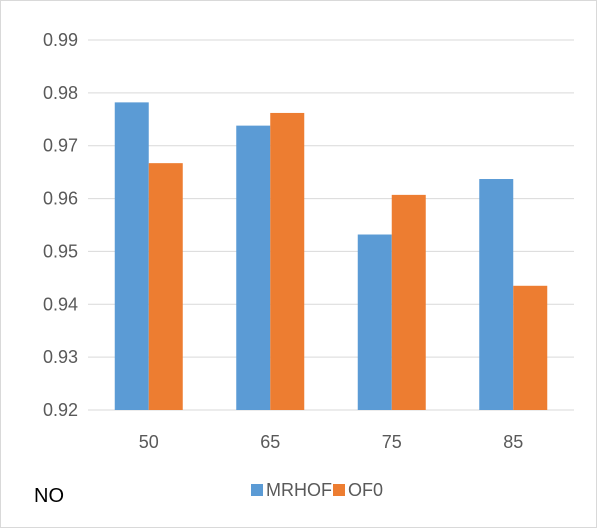 Image resolution: width=598 pixels, height=529 pixels. I want to click on y-tick-label: 0.98, so click(60, 93).